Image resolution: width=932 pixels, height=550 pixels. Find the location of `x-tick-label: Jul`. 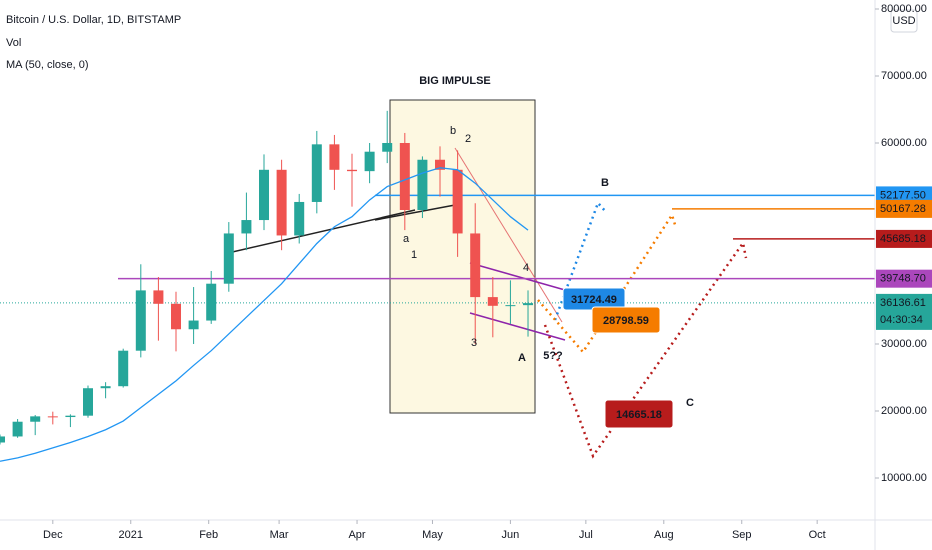

x-tick-label: Jul is located at coordinates (586, 535).